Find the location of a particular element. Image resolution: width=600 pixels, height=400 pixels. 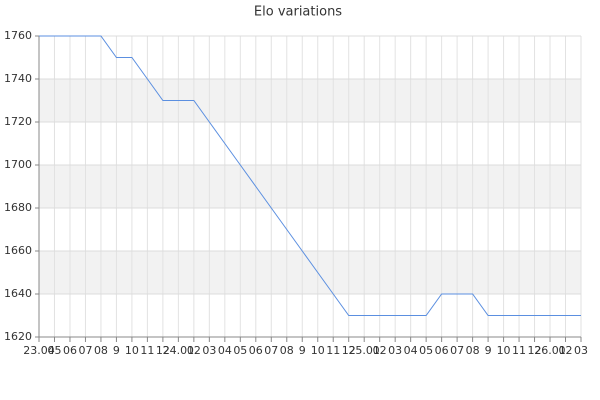

y-tick-label: 1660 is located at coordinates (18, 250).